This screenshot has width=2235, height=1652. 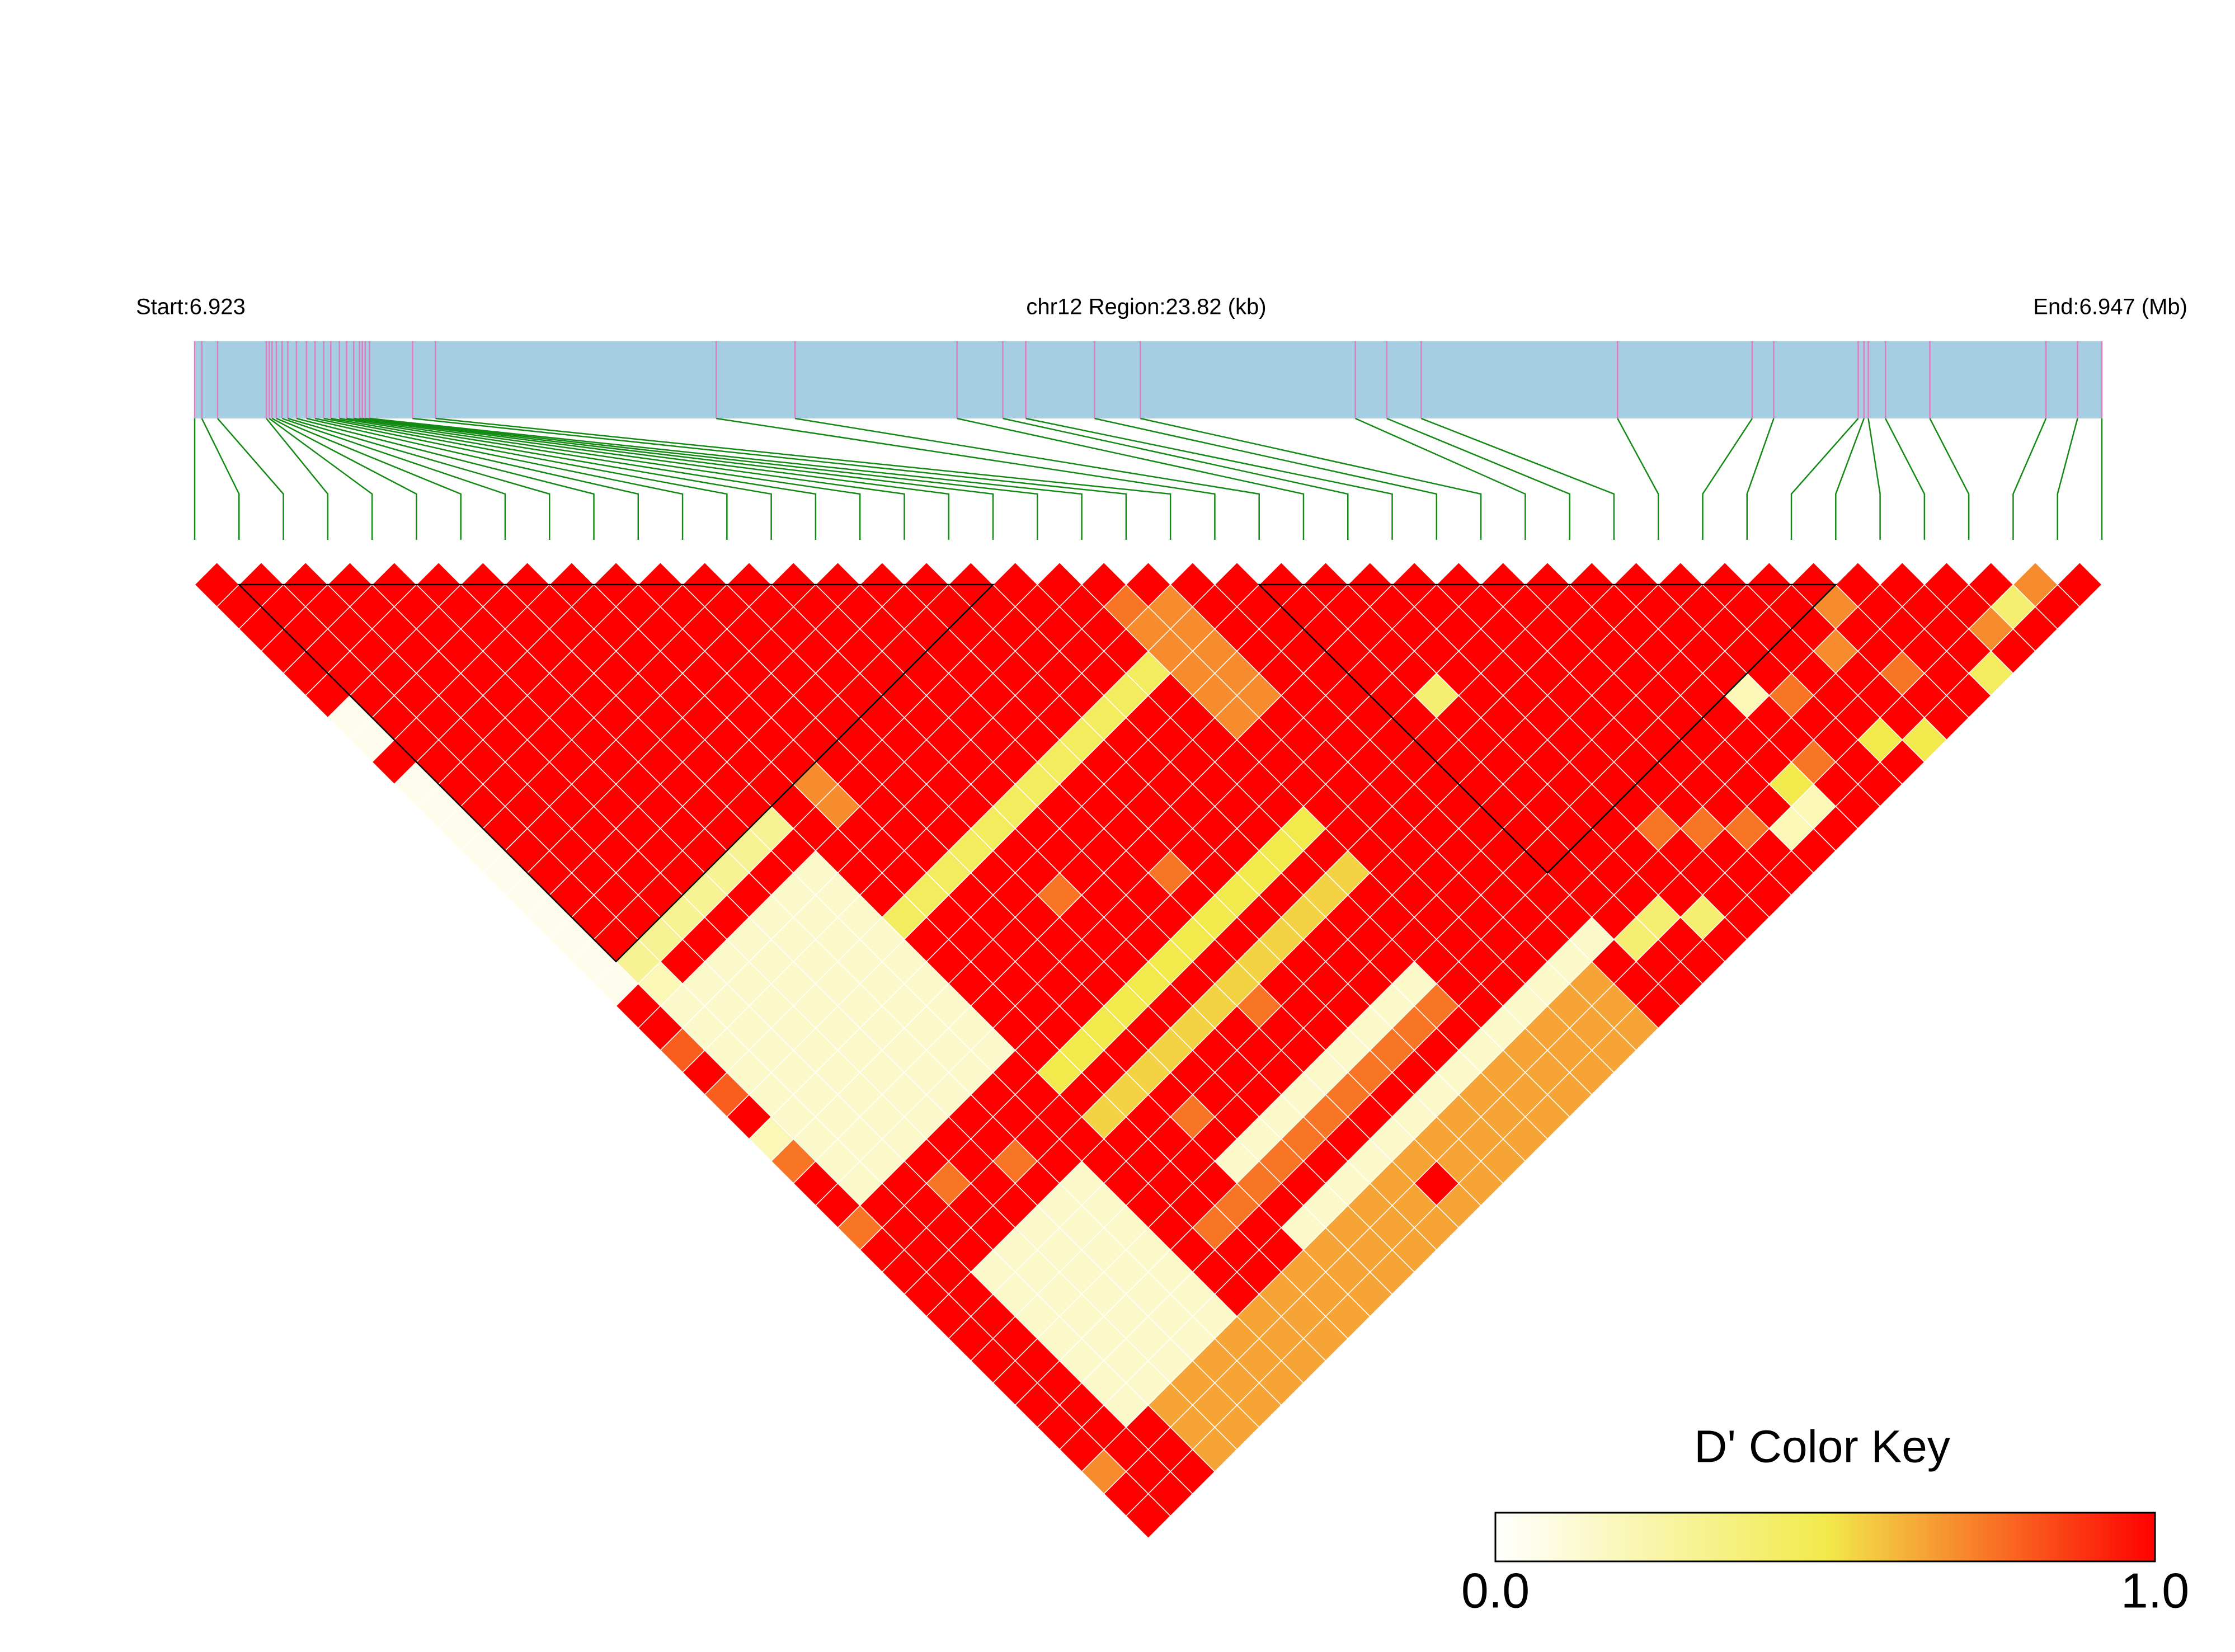 I want to click on end-label: End:6.947 (Mb), so click(x=2110, y=307).